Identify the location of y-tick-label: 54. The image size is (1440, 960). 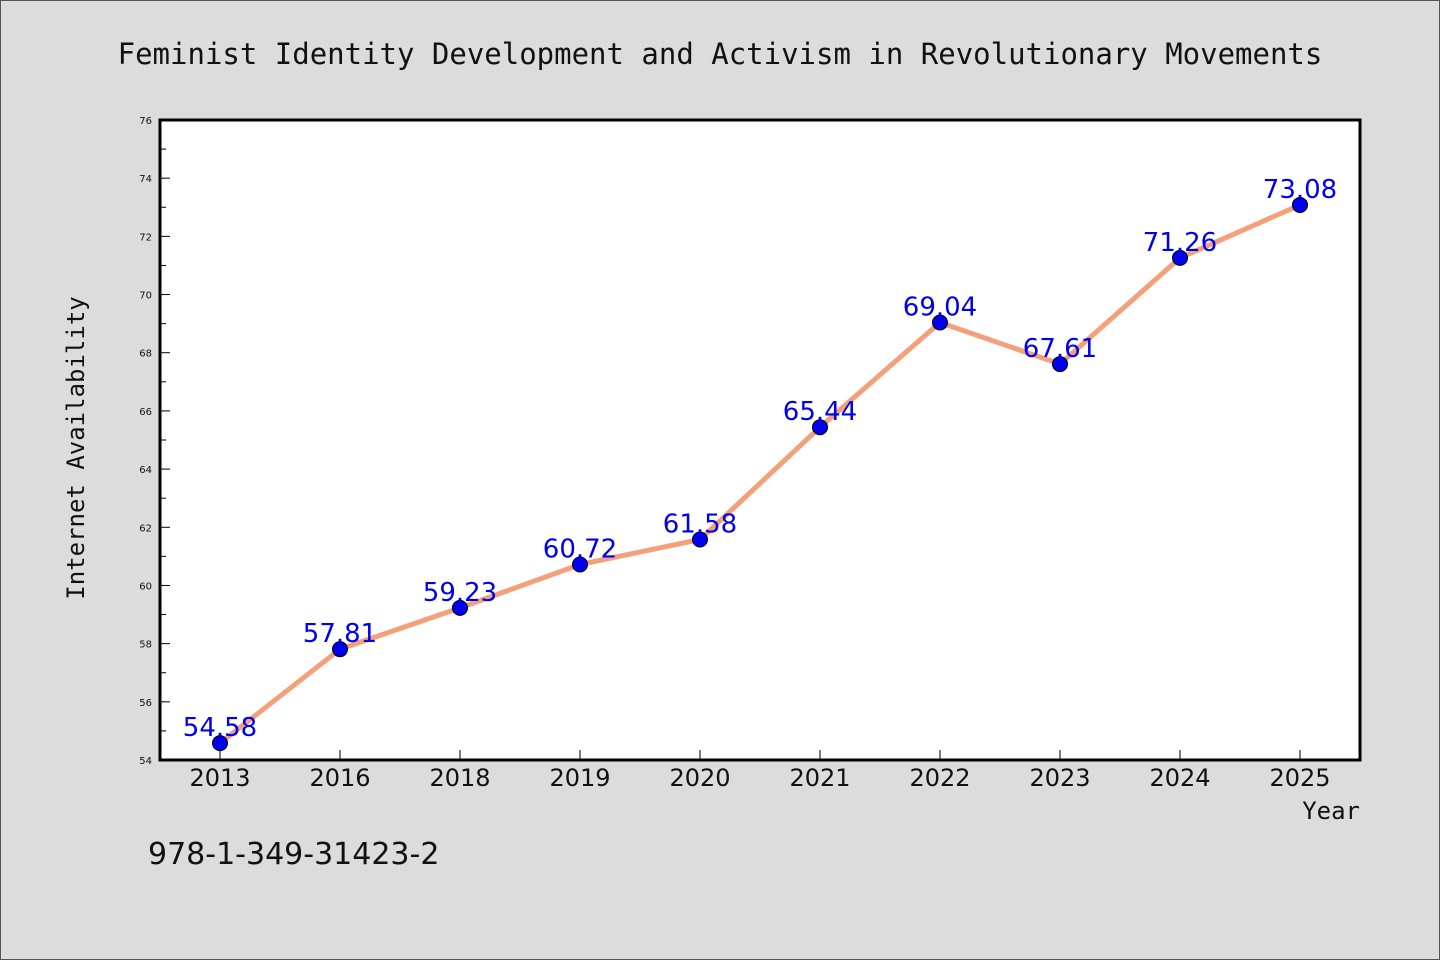
(145, 761).